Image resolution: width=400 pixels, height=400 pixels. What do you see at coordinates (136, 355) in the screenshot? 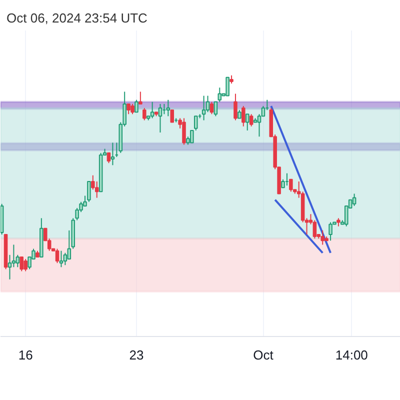
I see `x-tick-label: 23` at bounding box center [136, 355].